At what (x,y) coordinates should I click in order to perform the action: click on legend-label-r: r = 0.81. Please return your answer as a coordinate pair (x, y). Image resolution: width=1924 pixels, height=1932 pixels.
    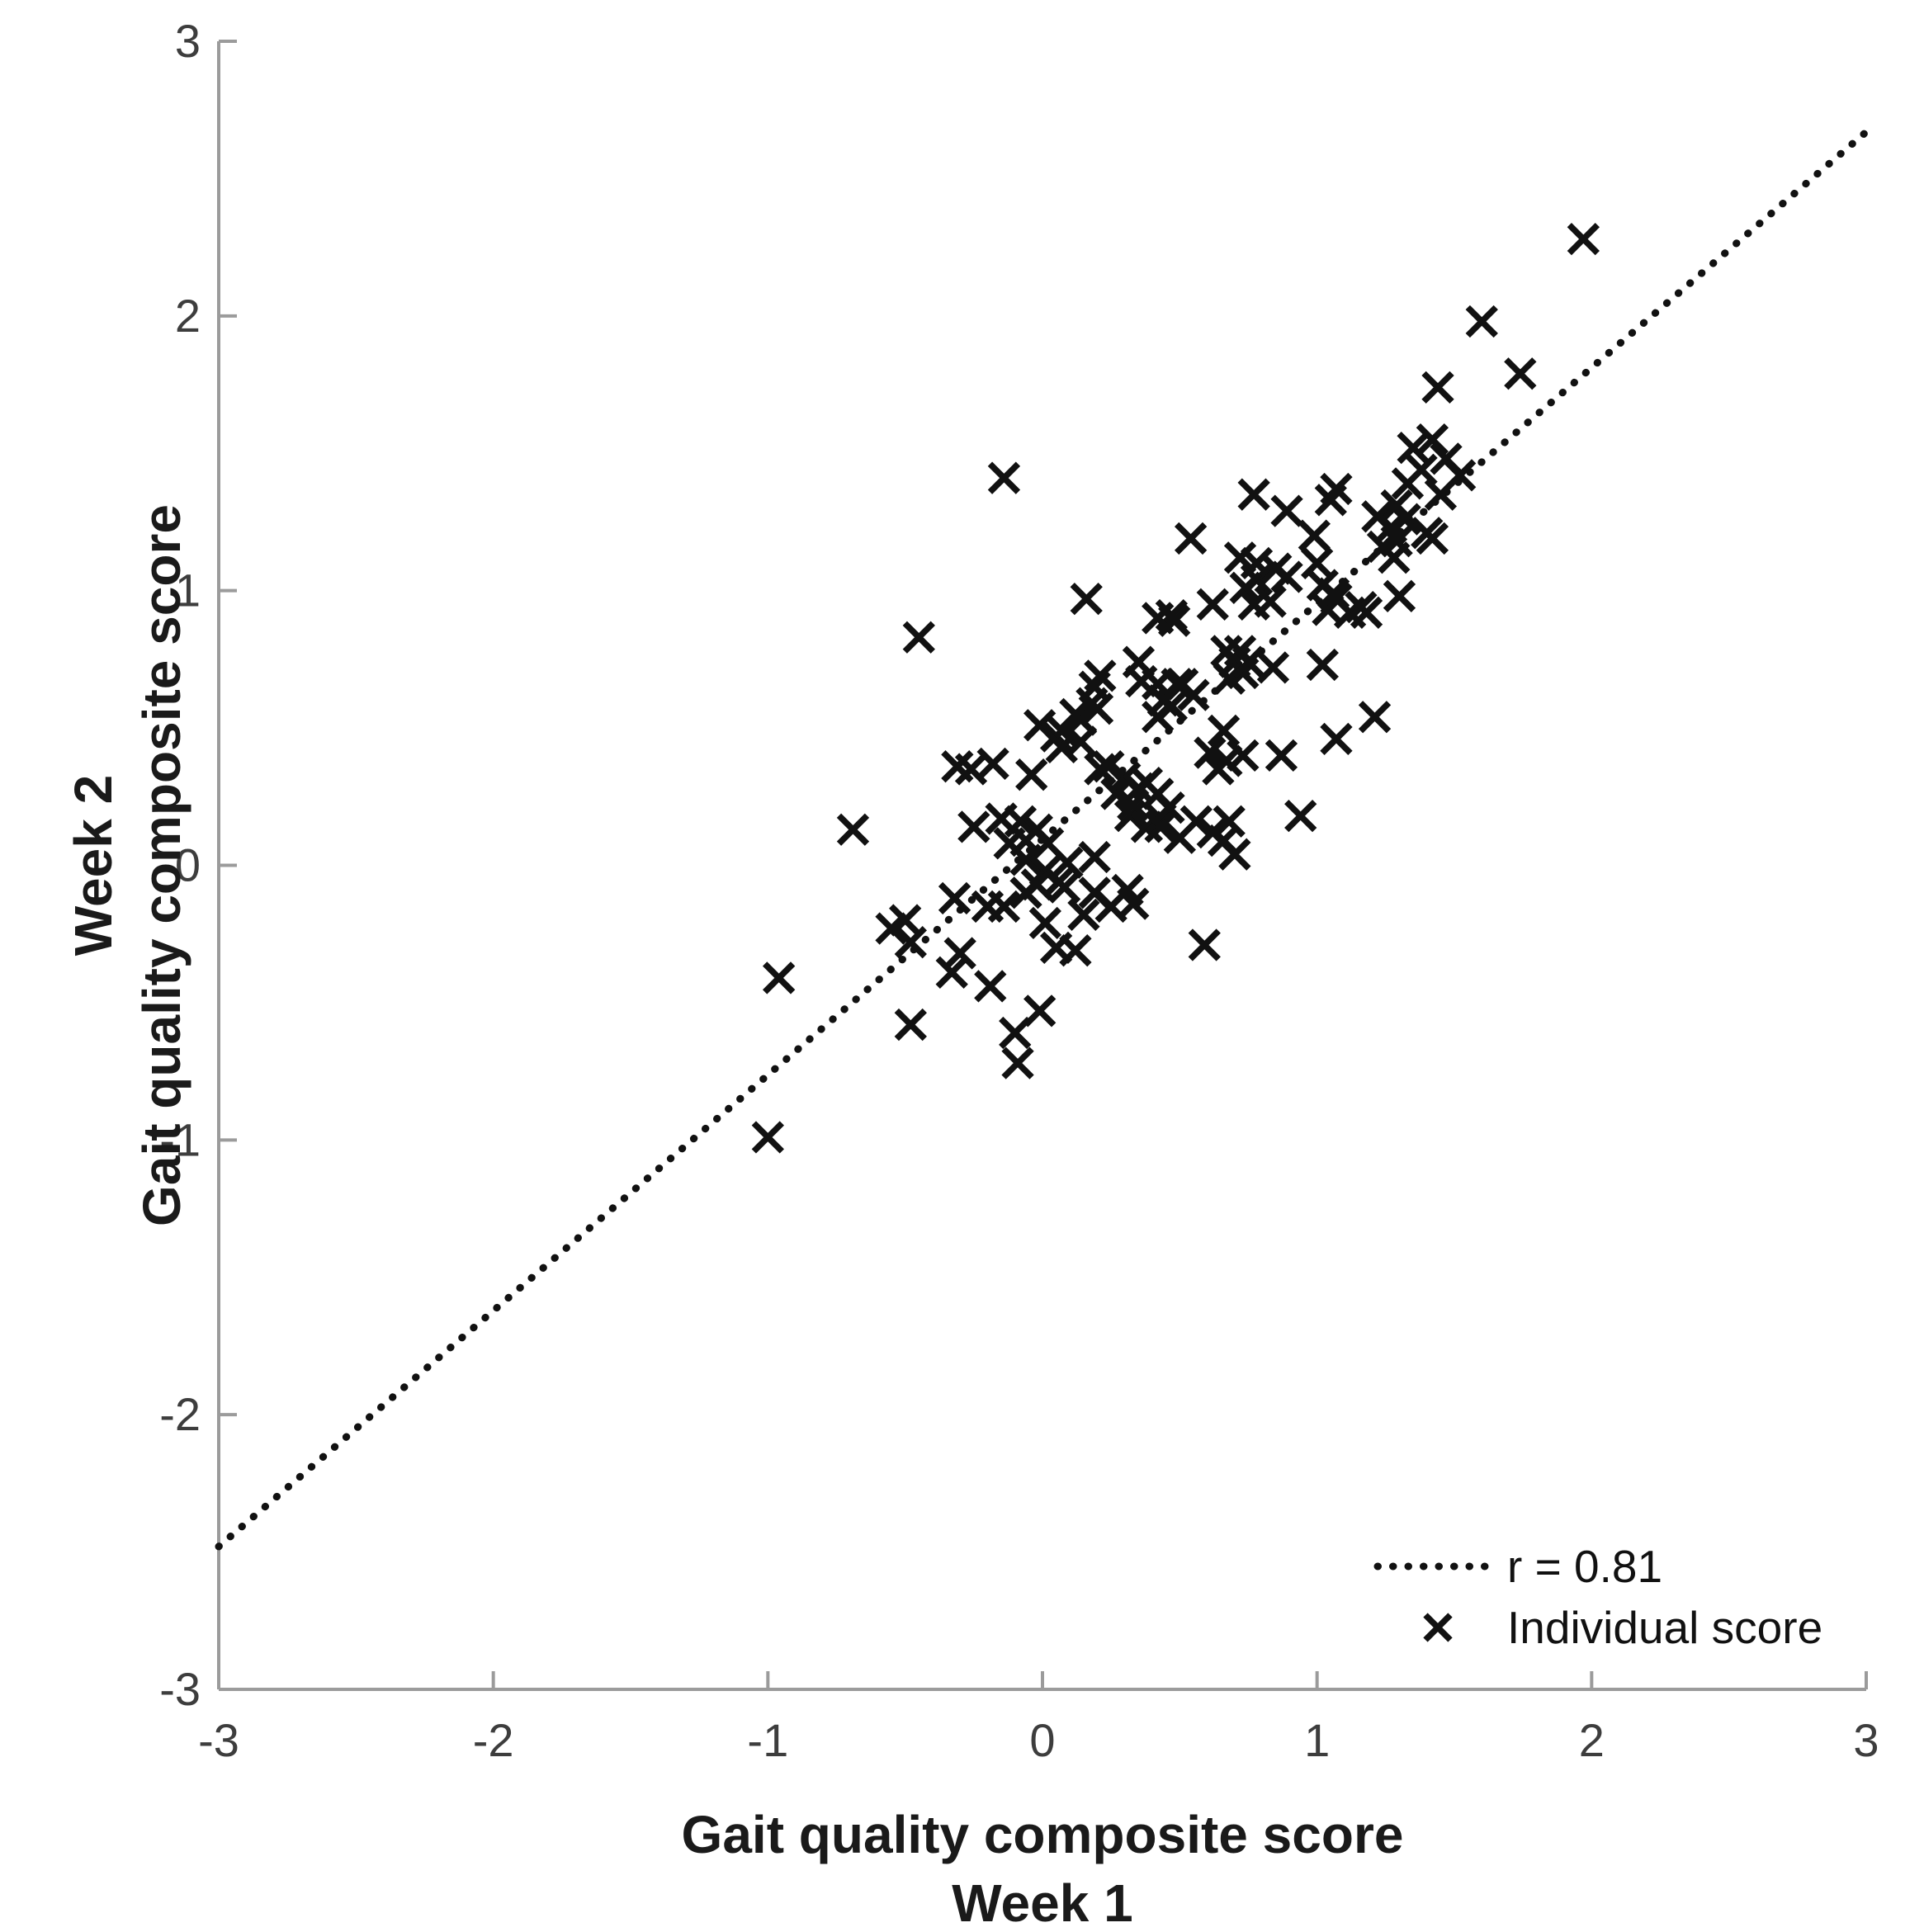
    Looking at the image, I should click on (1584, 1567).